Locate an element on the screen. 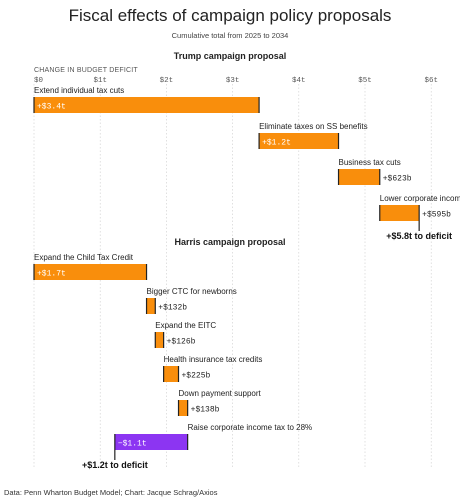 The image size is (460, 502). tick-label-1: $1t is located at coordinates (100, 81).